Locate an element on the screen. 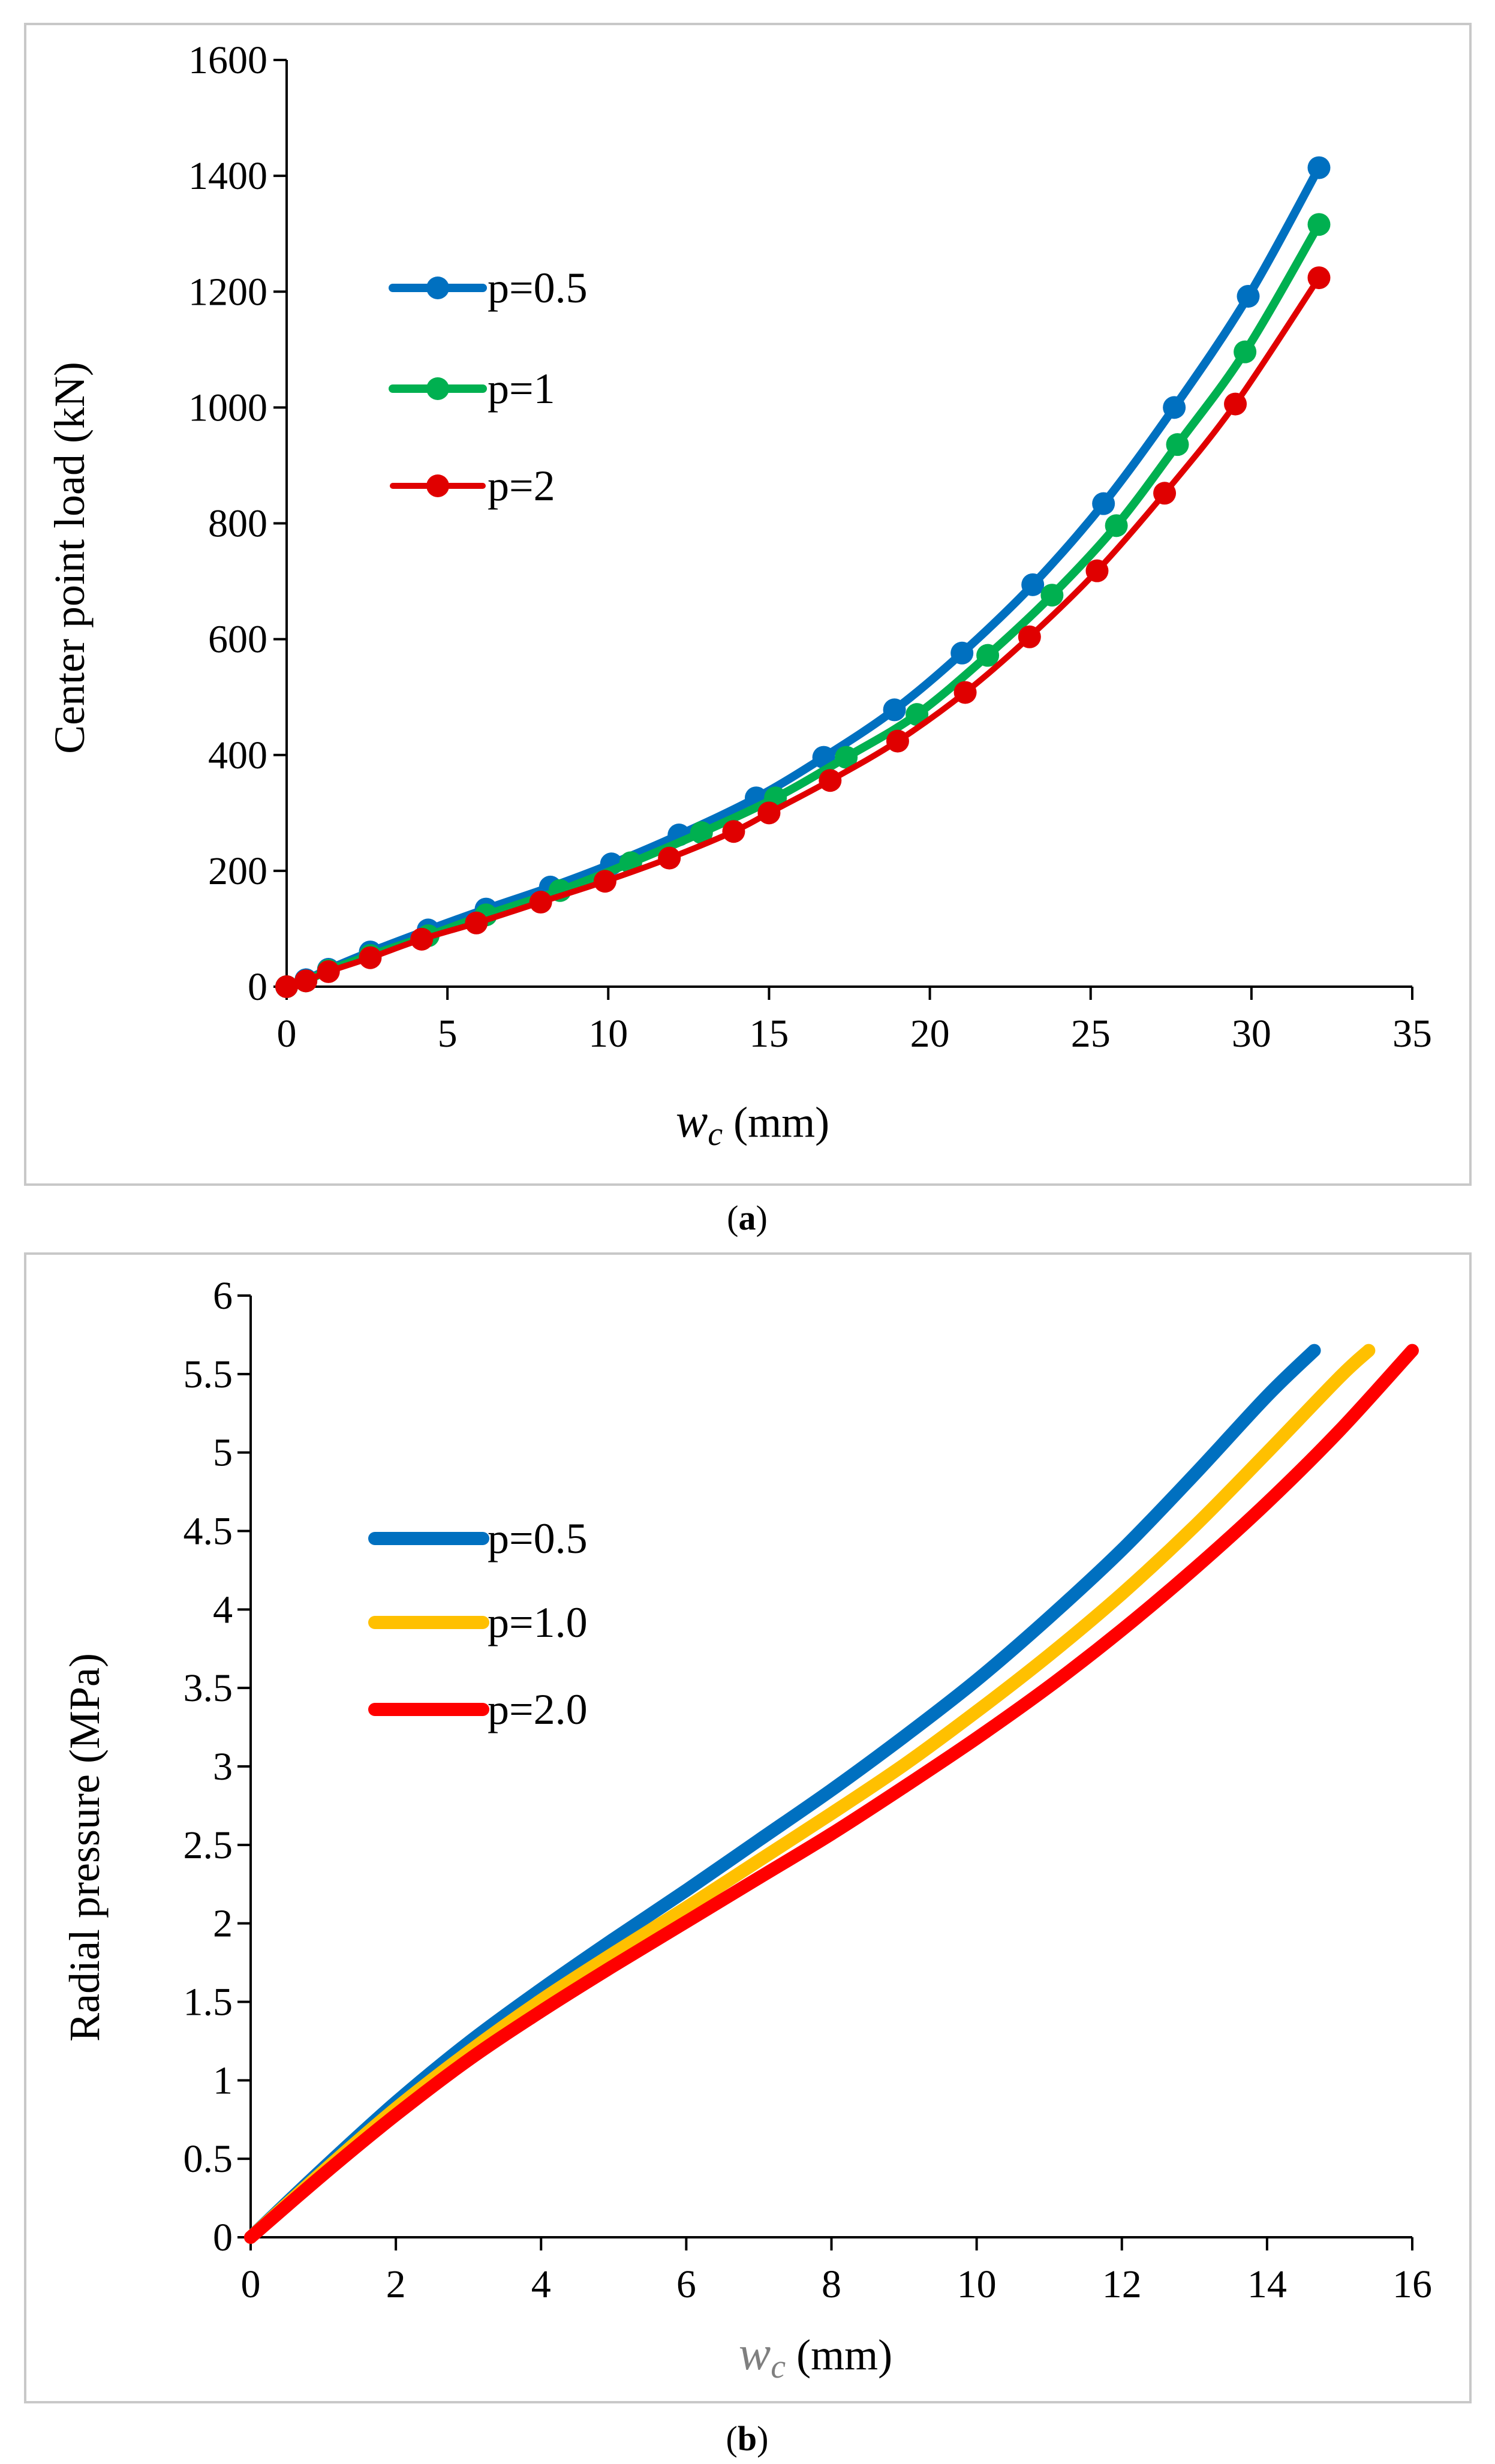 The width and height of the screenshot is (1495, 2464). x-tick-label: 25 is located at coordinates (1091, 1034).